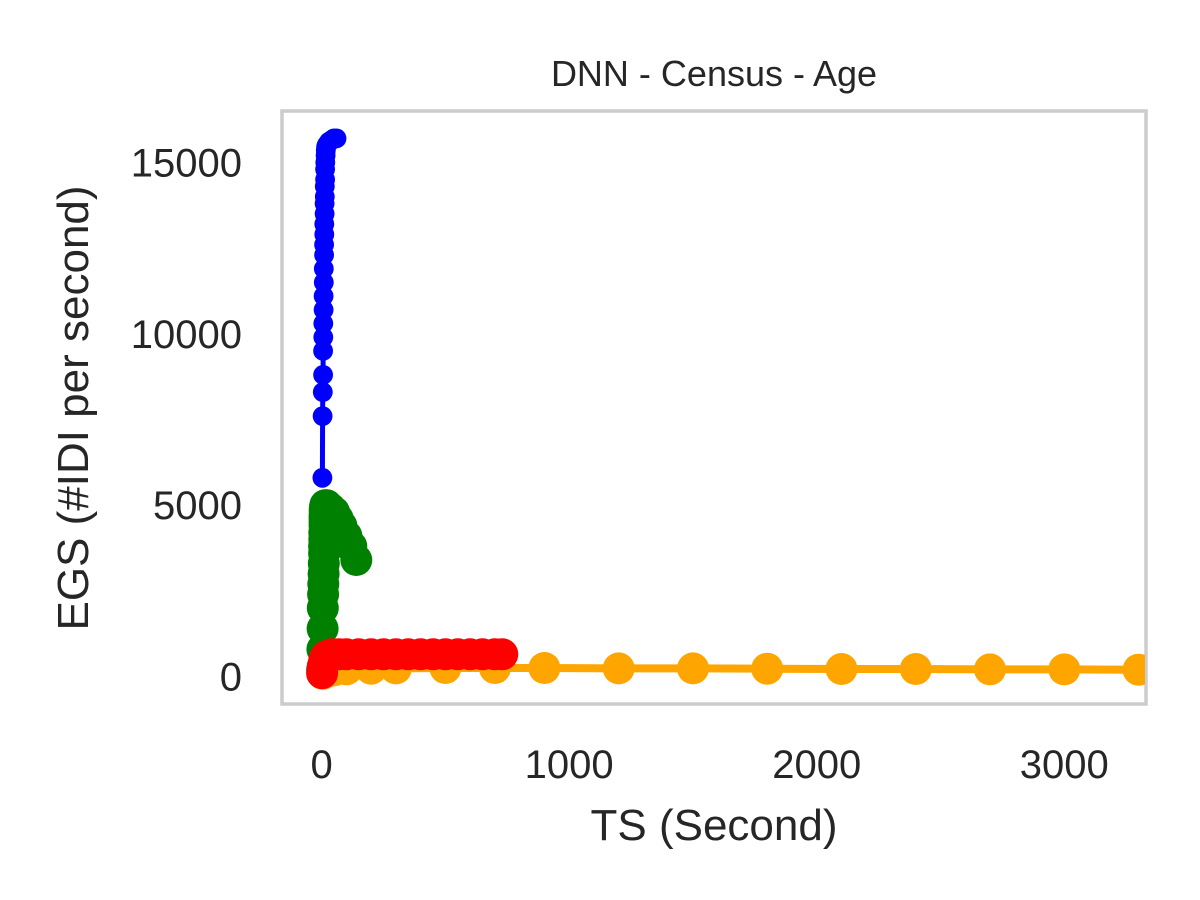 This screenshot has width=1200, height=900. Describe the element at coordinates (186, 163) in the screenshot. I see `y-tick-label-3: 15000` at that location.